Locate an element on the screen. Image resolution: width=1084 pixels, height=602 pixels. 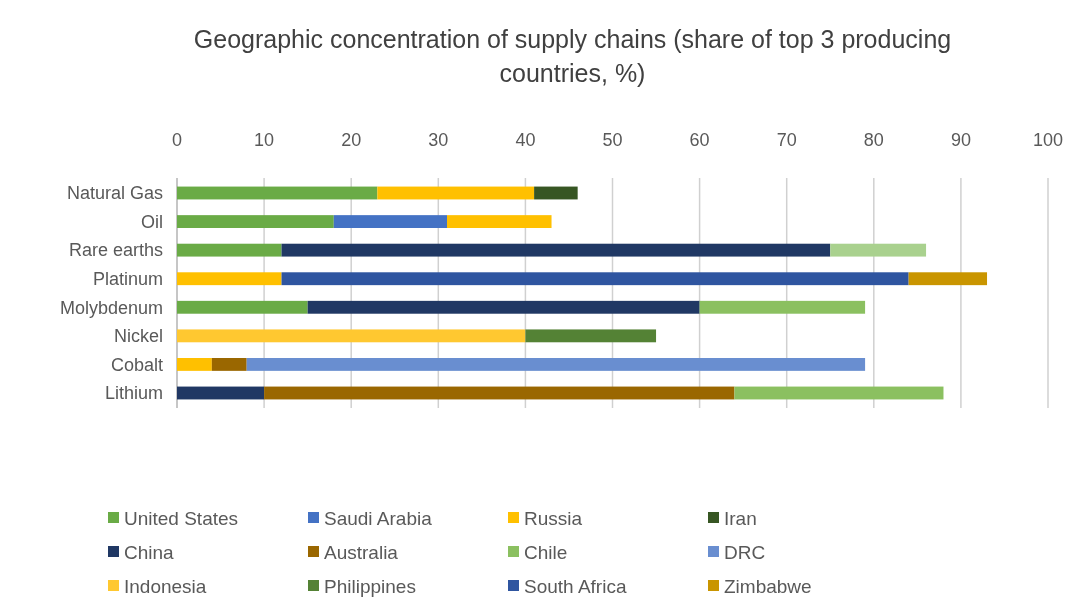
y-tick-label: Molybdenum is located at coordinates (111, 307).